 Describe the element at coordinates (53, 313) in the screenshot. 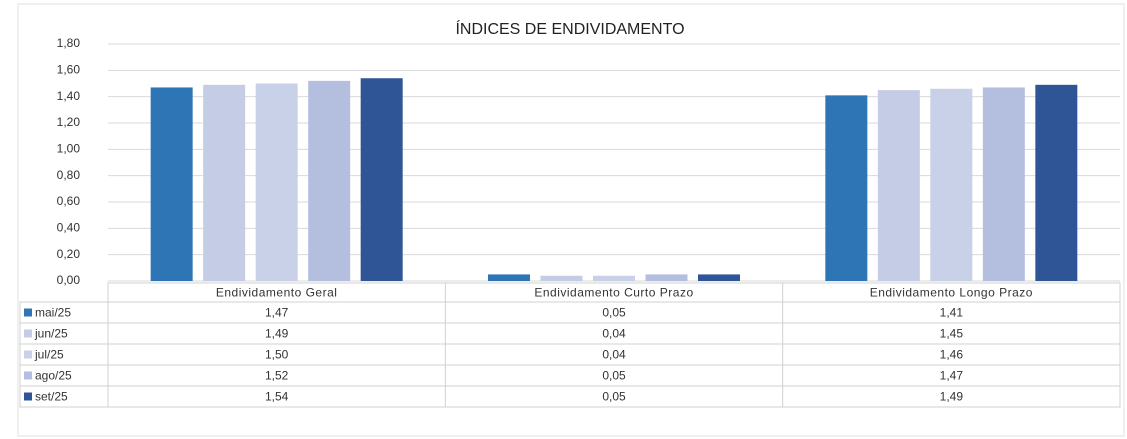

I see `legend-label: mai/25` at that location.